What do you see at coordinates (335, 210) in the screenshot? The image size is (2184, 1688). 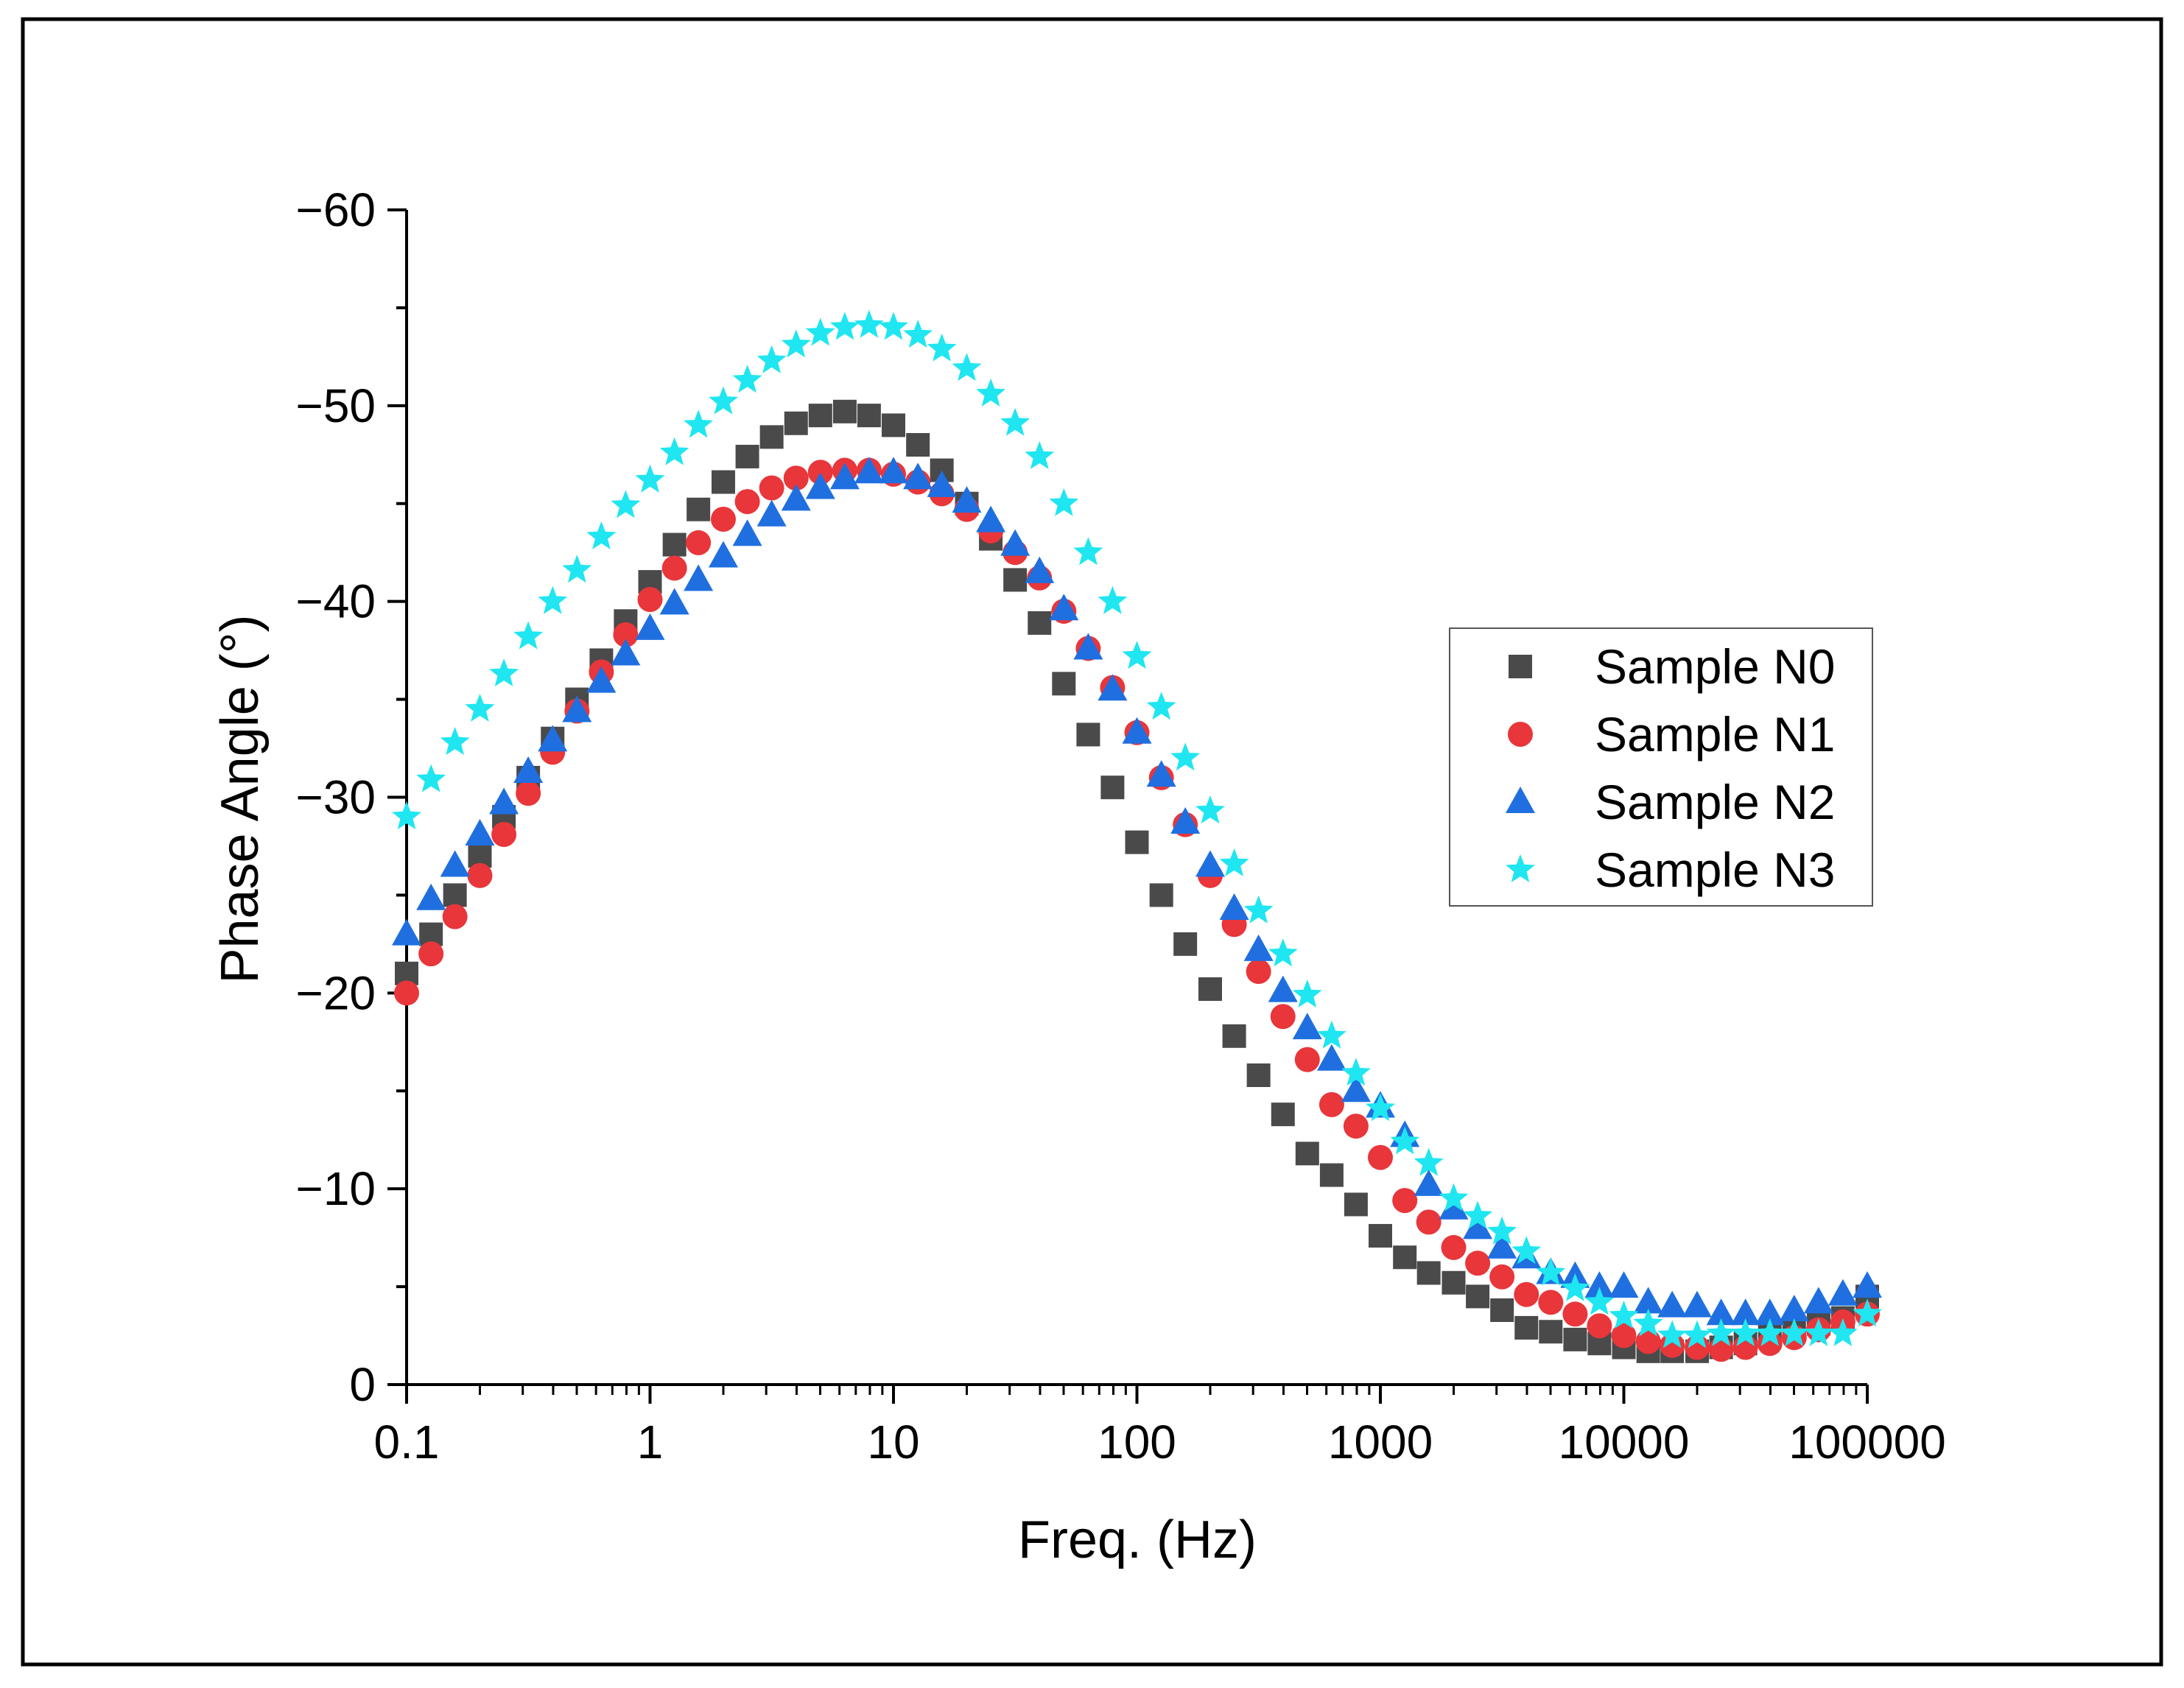 I see `y-tick-label: −60` at bounding box center [335, 210].